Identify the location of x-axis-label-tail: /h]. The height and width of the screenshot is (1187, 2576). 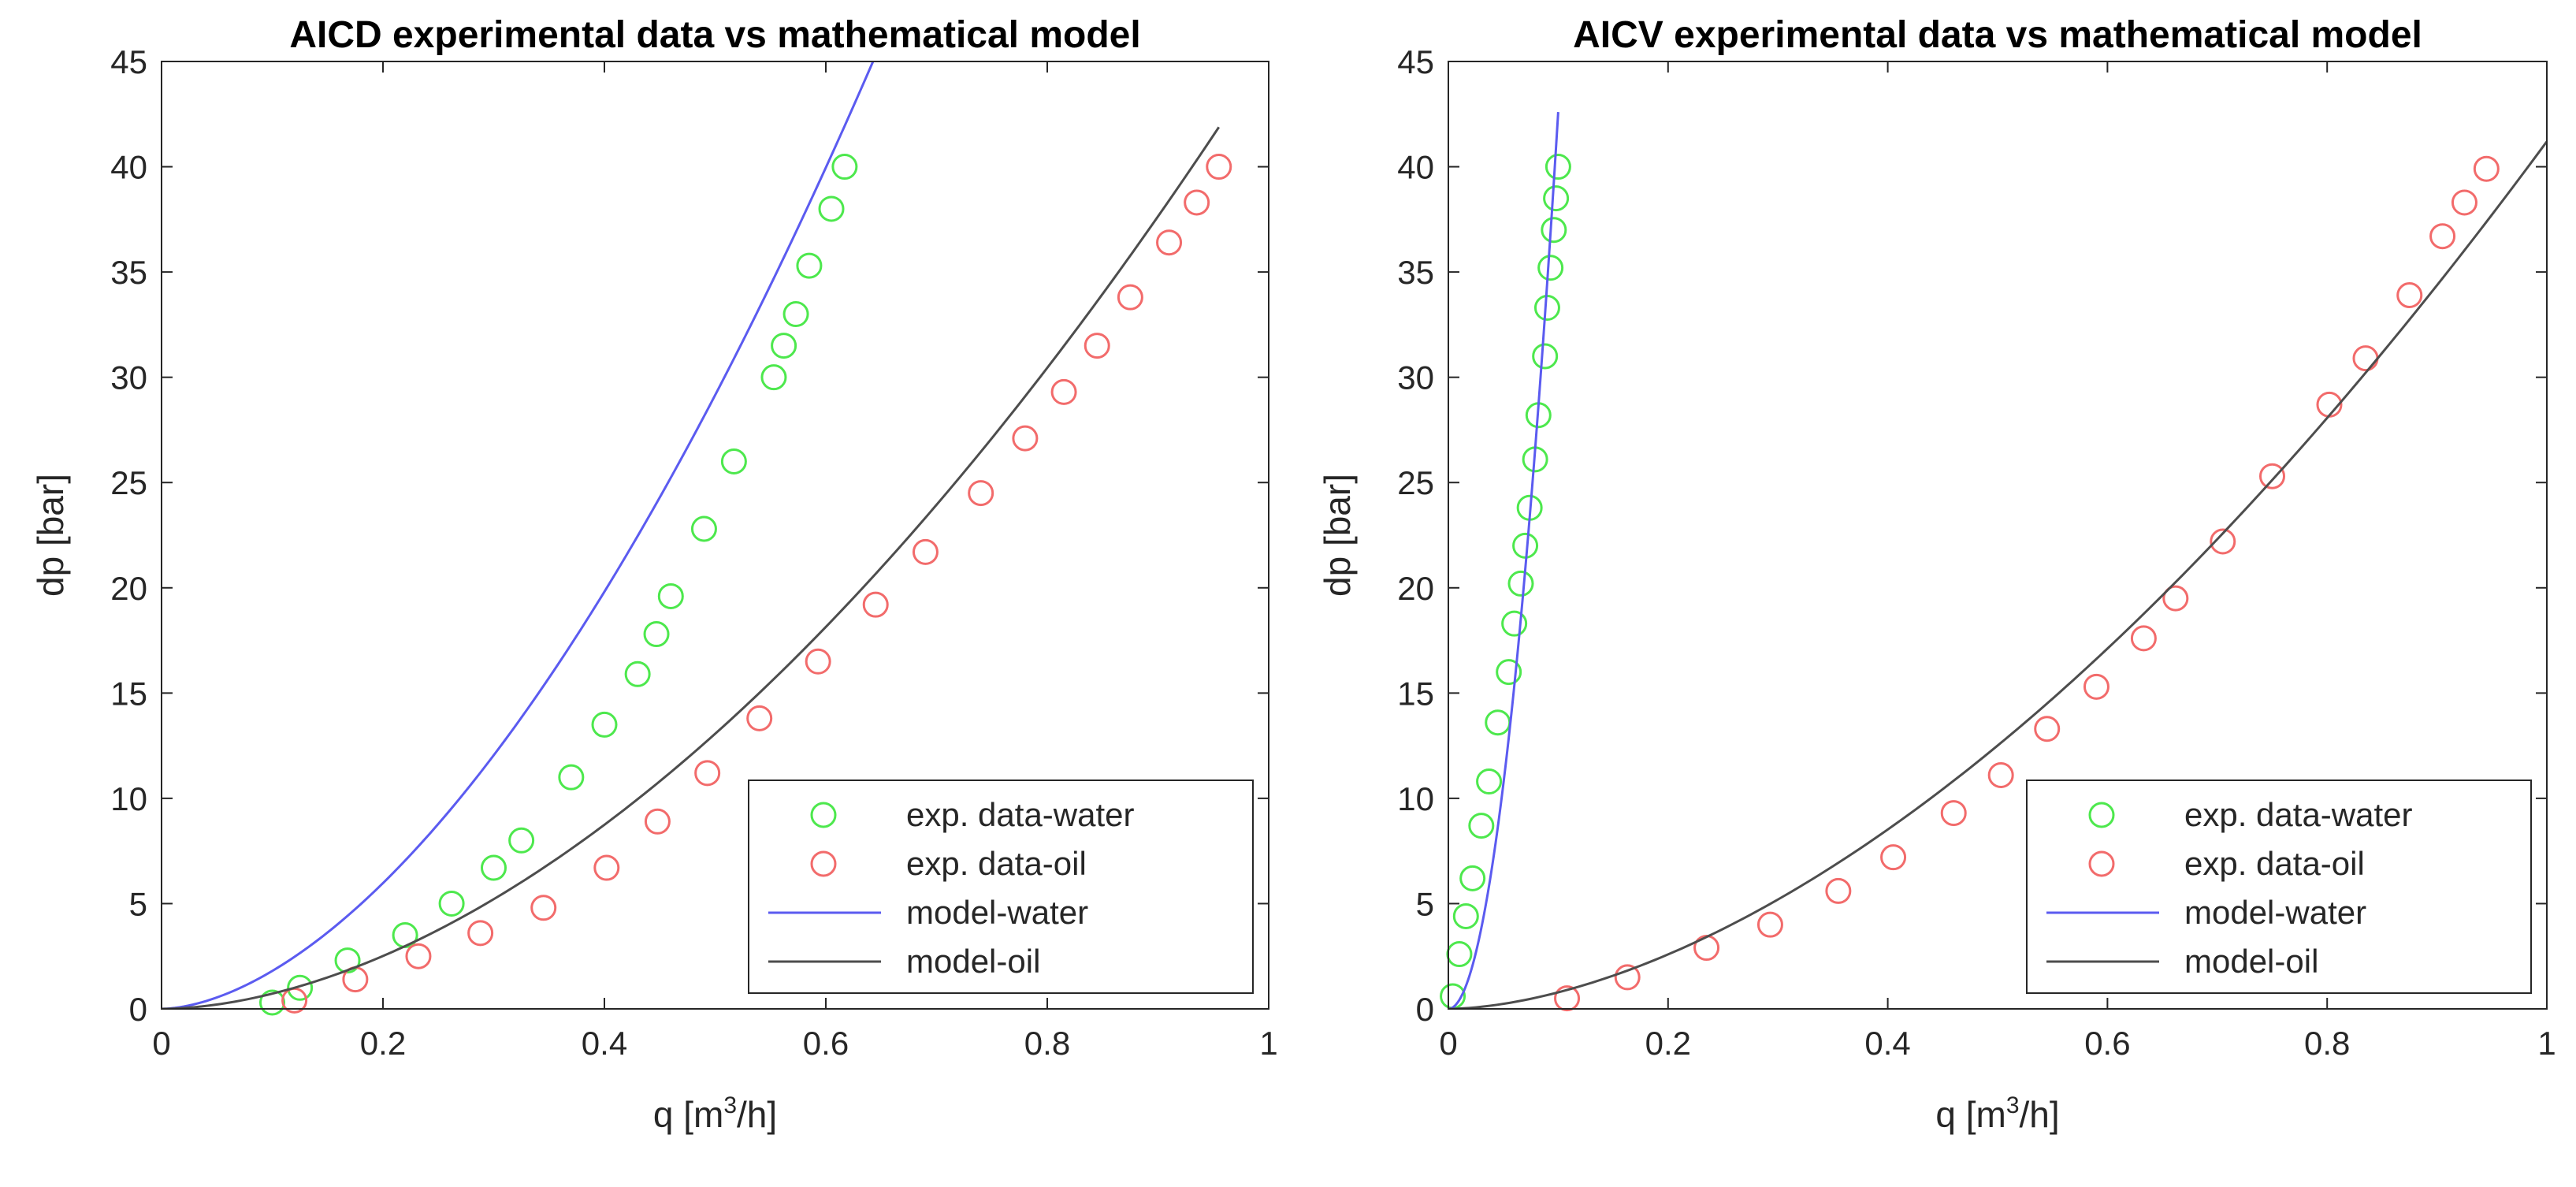
(757, 1114).